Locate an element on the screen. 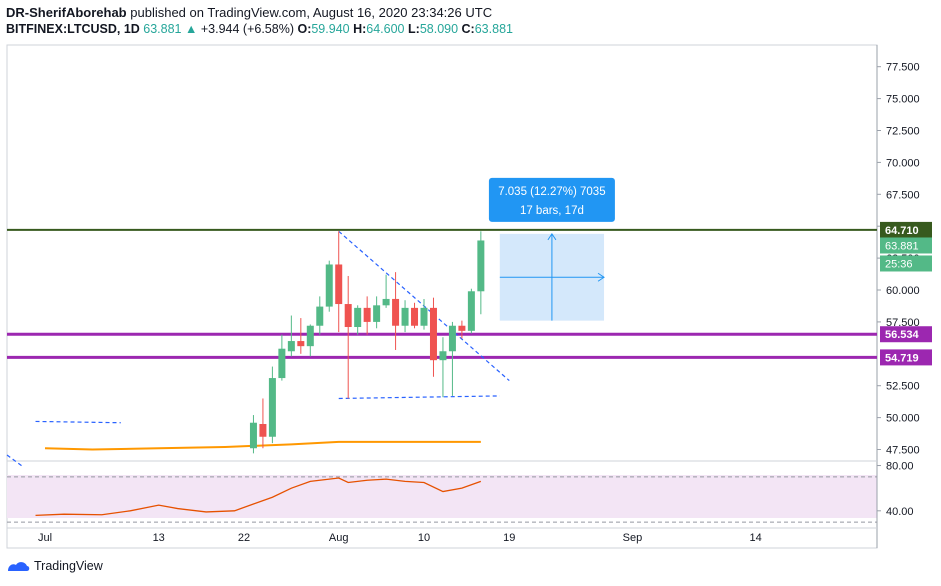 Image resolution: width=941 pixels, height=586 pixels. open-label: O: is located at coordinates (304, 29).